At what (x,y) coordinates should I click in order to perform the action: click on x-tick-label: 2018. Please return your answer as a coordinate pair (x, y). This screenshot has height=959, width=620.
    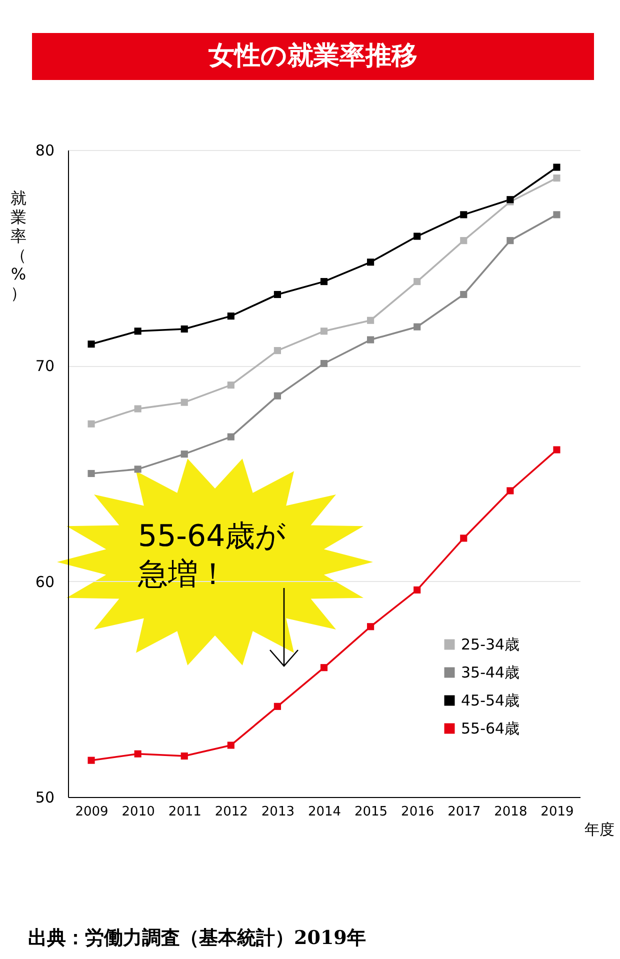
    Looking at the image, I should click on (511, 812).